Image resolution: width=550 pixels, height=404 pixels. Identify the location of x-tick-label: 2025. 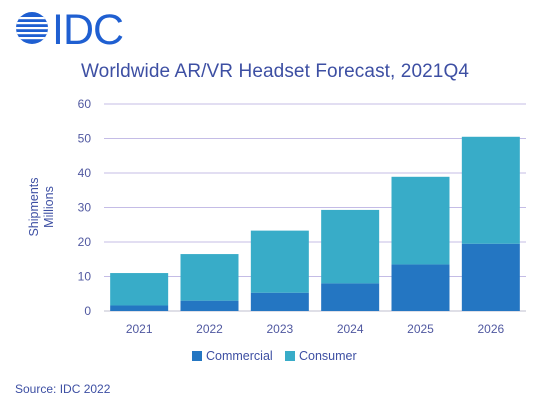
(420, 329).